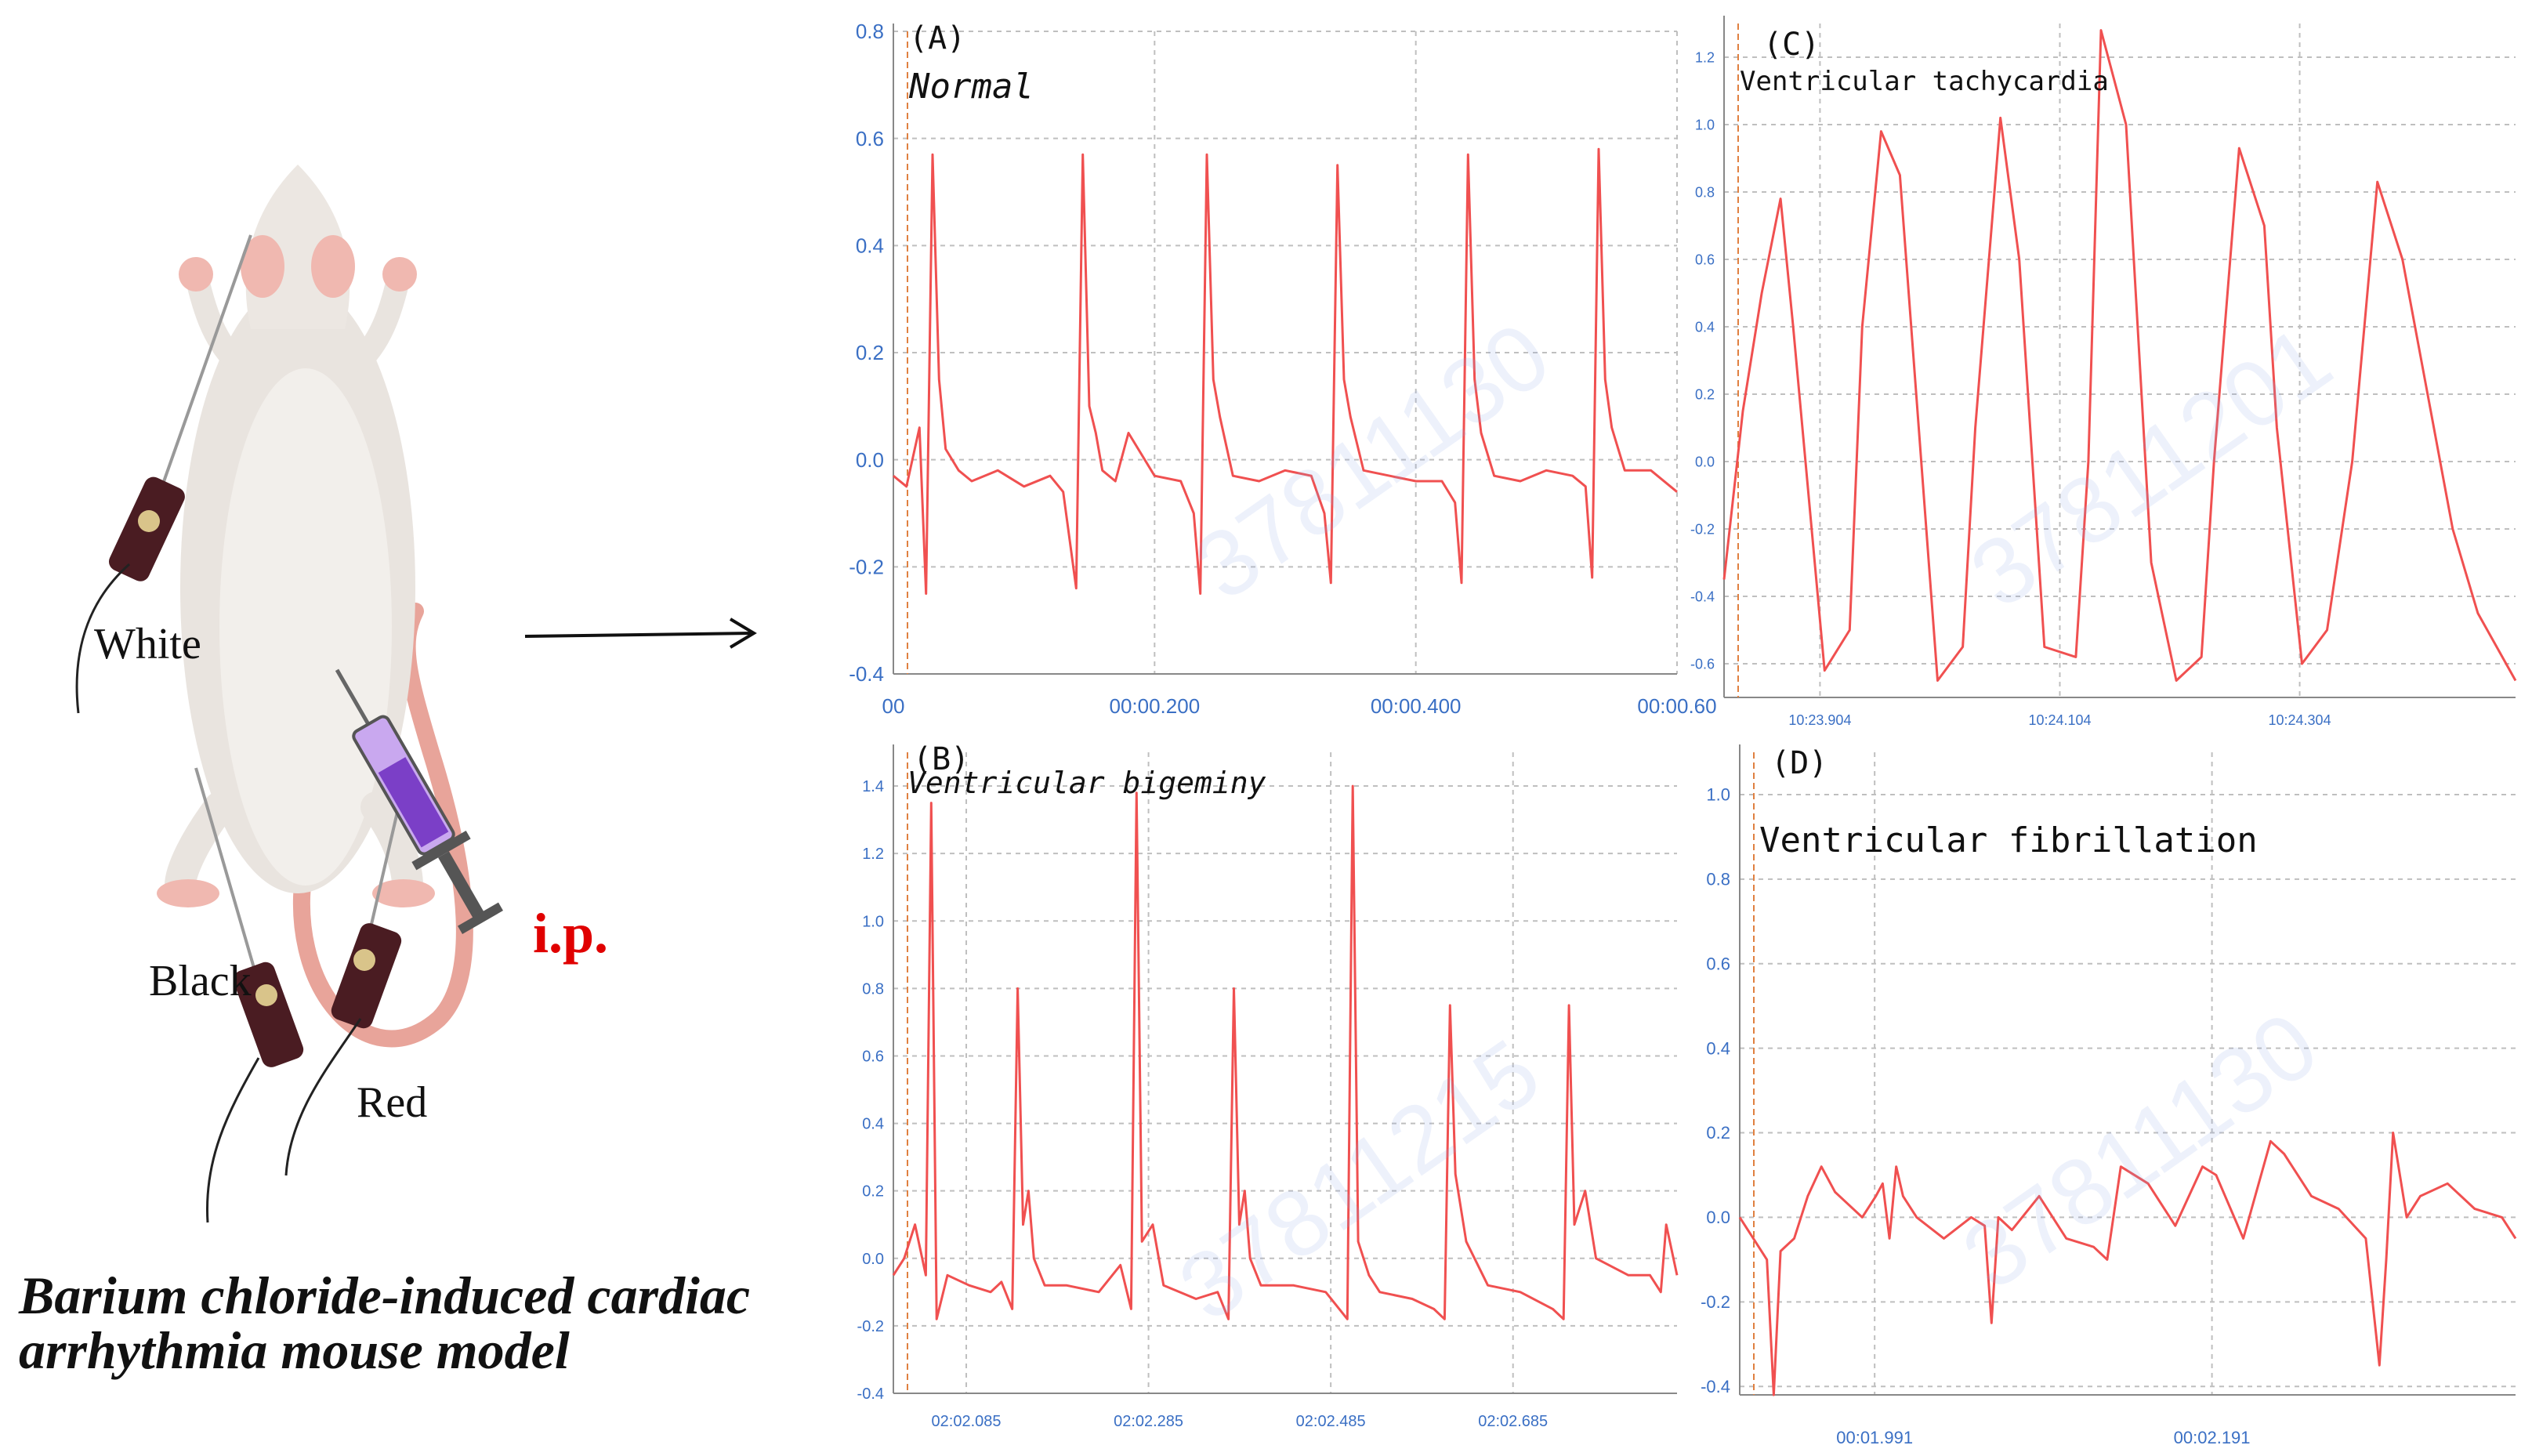 Image resolution: width=2532 pixels, height=1456 pixels. Describe the element at coordinates (1702, 664) in the screenshot. I see `y-tick-label: -0.6` at that location.